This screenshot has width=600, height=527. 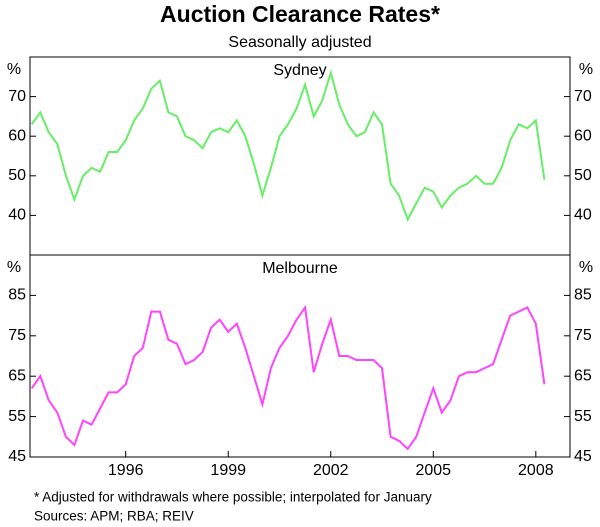 I want to click on y-tick-label-left: 70, so click(x=17, y=96).